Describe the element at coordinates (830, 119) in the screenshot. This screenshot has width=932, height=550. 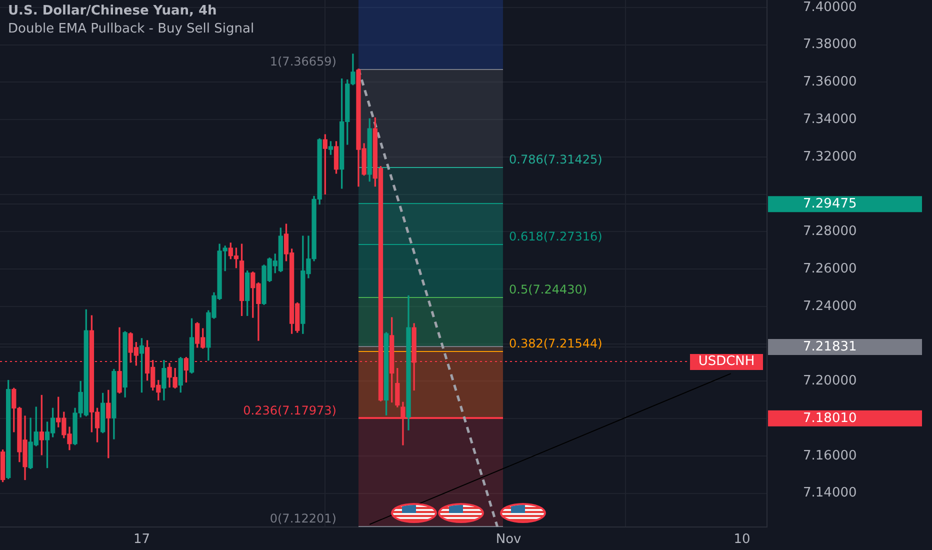
I see `y-tick-label: 7.34000` at that location.